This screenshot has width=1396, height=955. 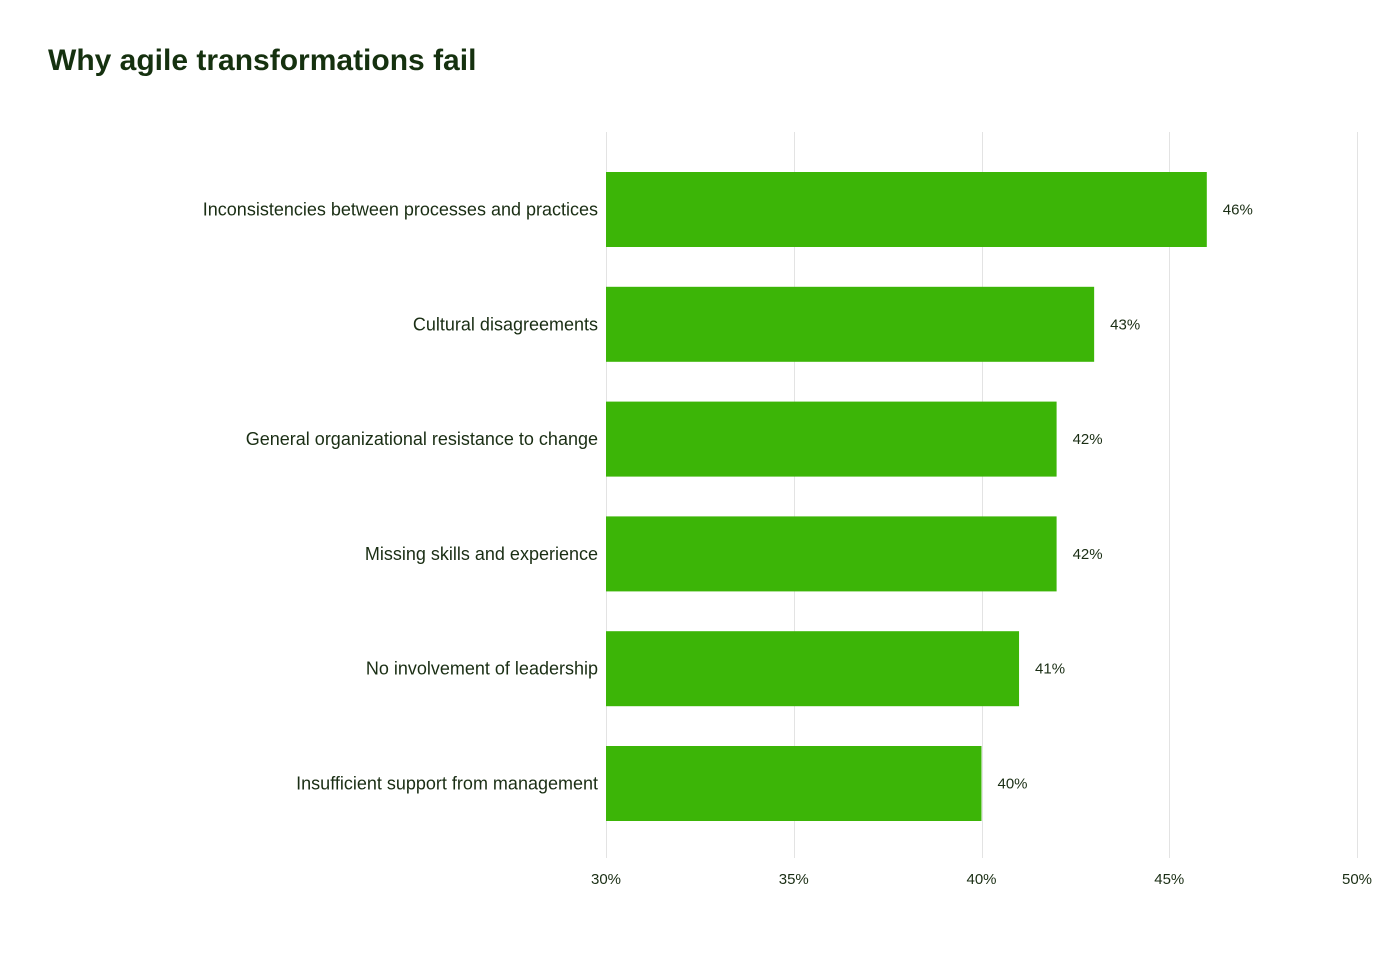 What do you see at coordinates (1169, 879) in the screenshot?
I see `x-tick-label: 45%` at bounding box center [1169, 879].